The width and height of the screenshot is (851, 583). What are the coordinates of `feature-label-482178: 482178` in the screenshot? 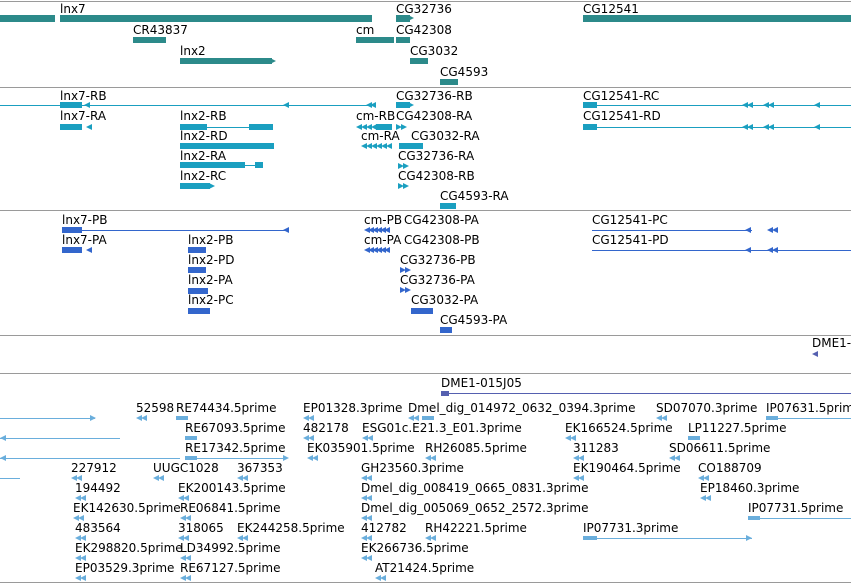 It's located at (326, 428).